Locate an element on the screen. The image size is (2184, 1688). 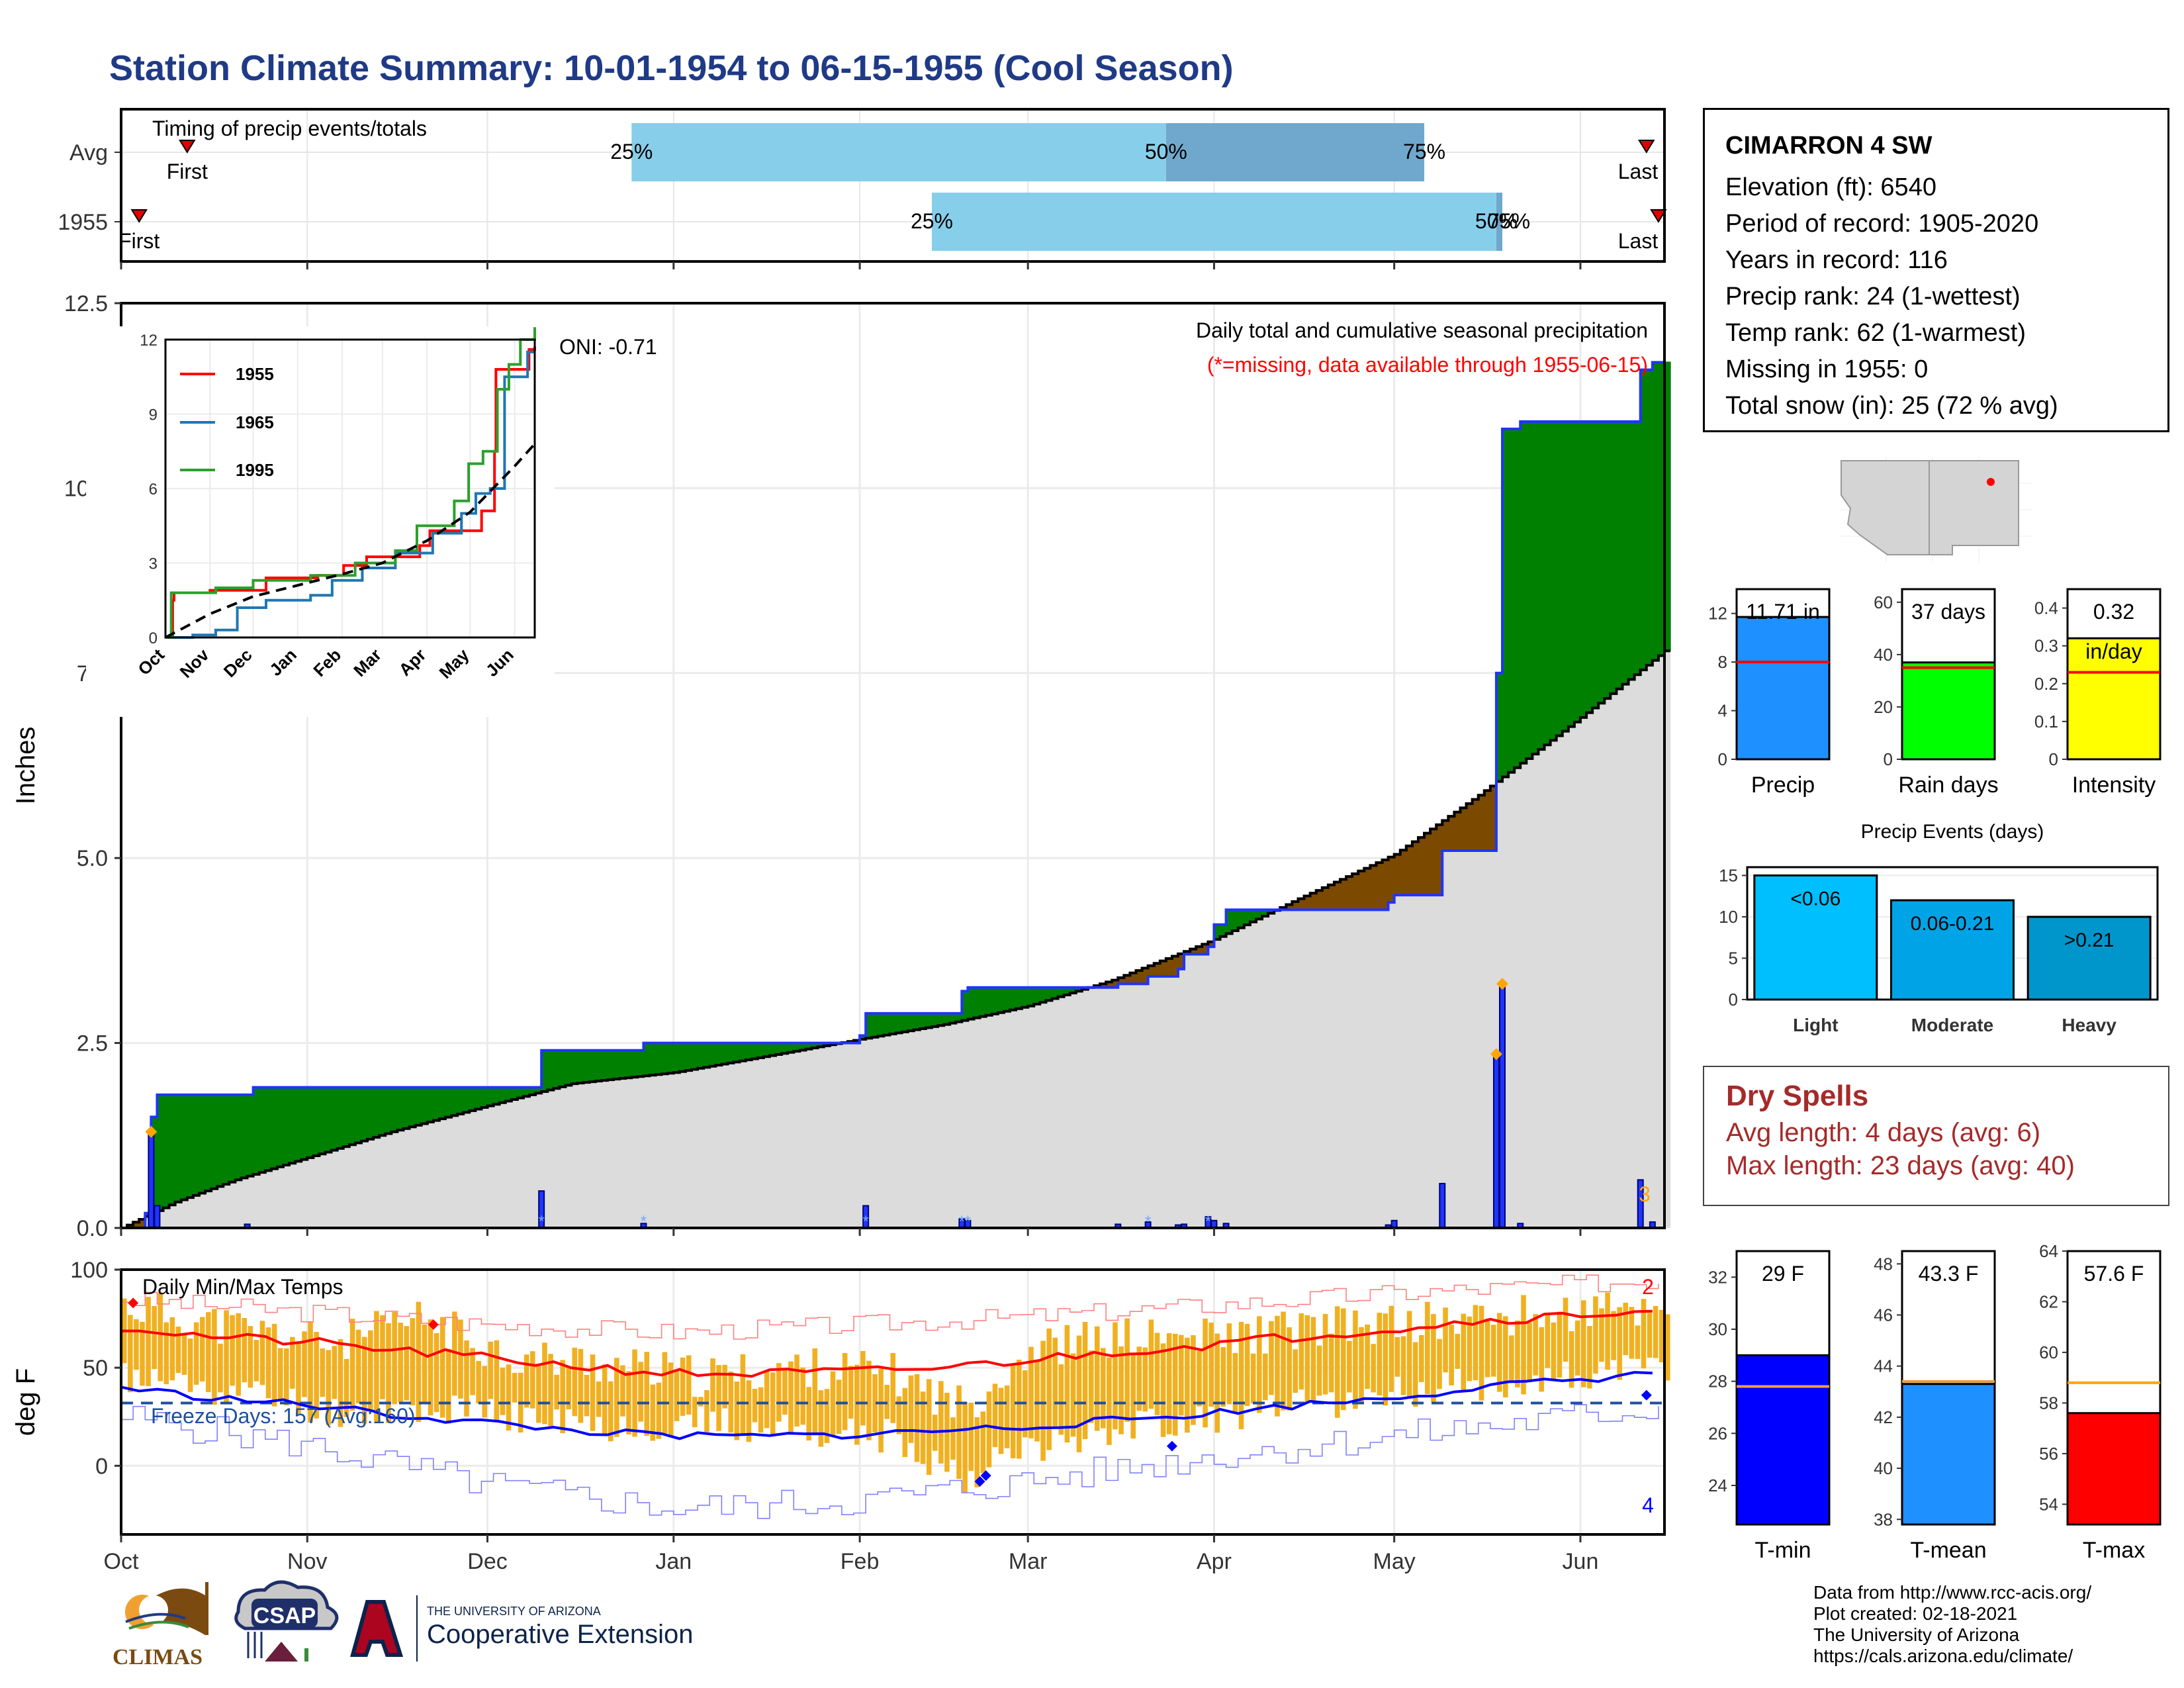
freeze-days-label: Freeze Days: 157 (Avg:160) is located at coordinates (283, 1416).